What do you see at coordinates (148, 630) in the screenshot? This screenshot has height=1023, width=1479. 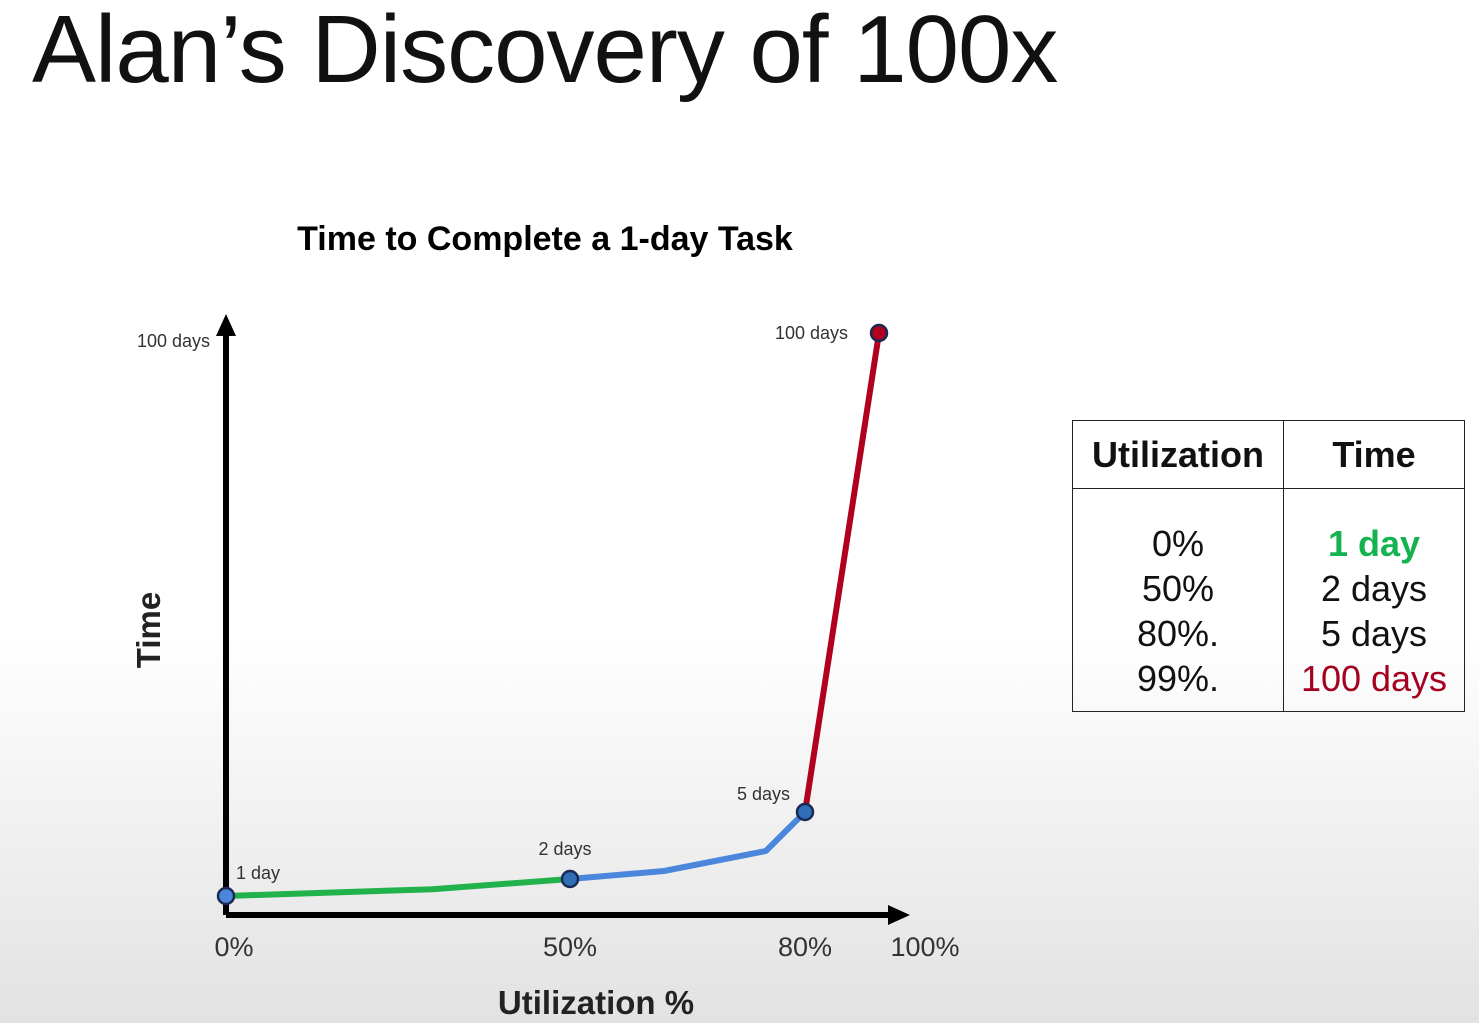 I see `y-axis-label: Time` at bounding box center [148, 630].